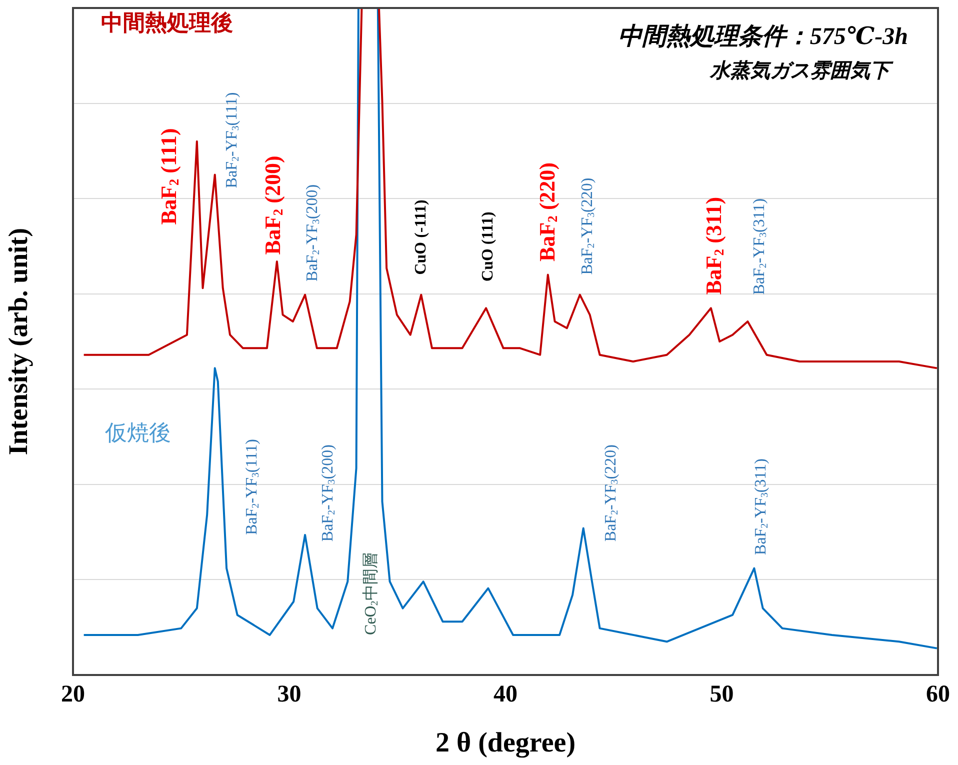 This screenshot has height=765, width=958. What do you see at coordinates (722, 695) in the screenshot?
I see `x-tick-label: 50` at bounding box center [722, 695].